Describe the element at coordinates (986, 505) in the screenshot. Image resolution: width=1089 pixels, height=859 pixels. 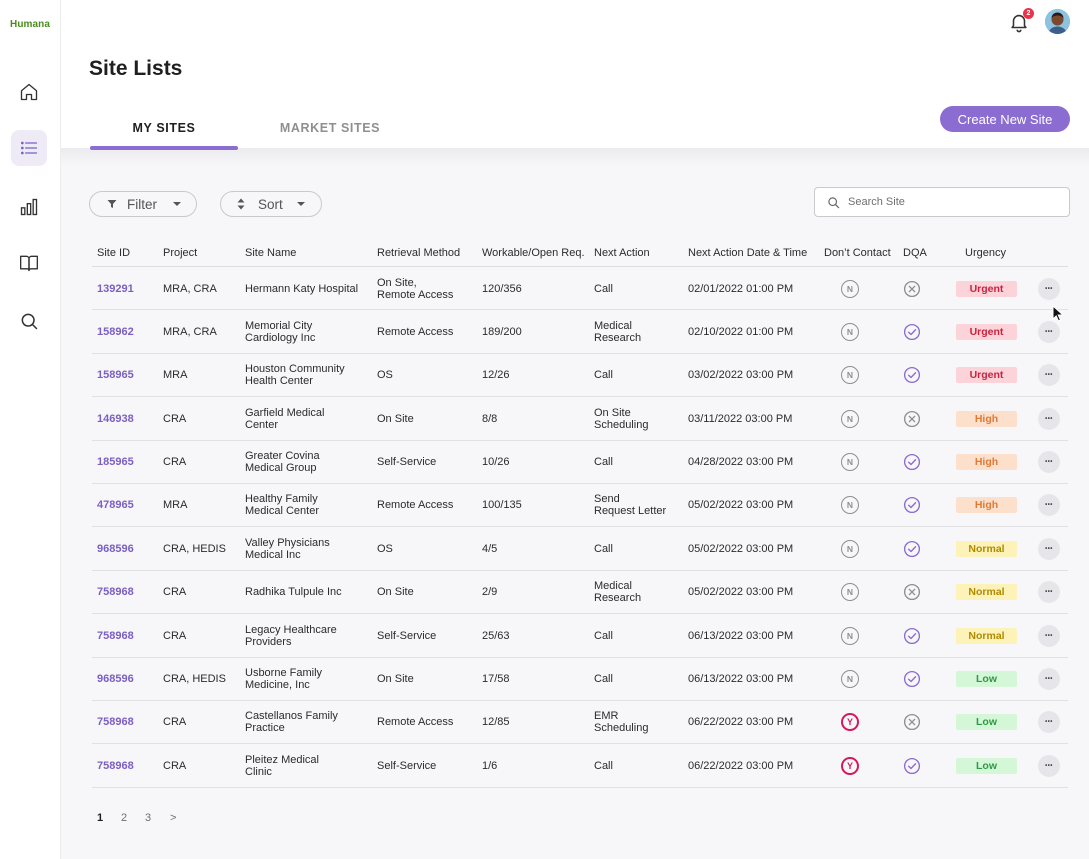
I see `urgency-badge: High` at that location.